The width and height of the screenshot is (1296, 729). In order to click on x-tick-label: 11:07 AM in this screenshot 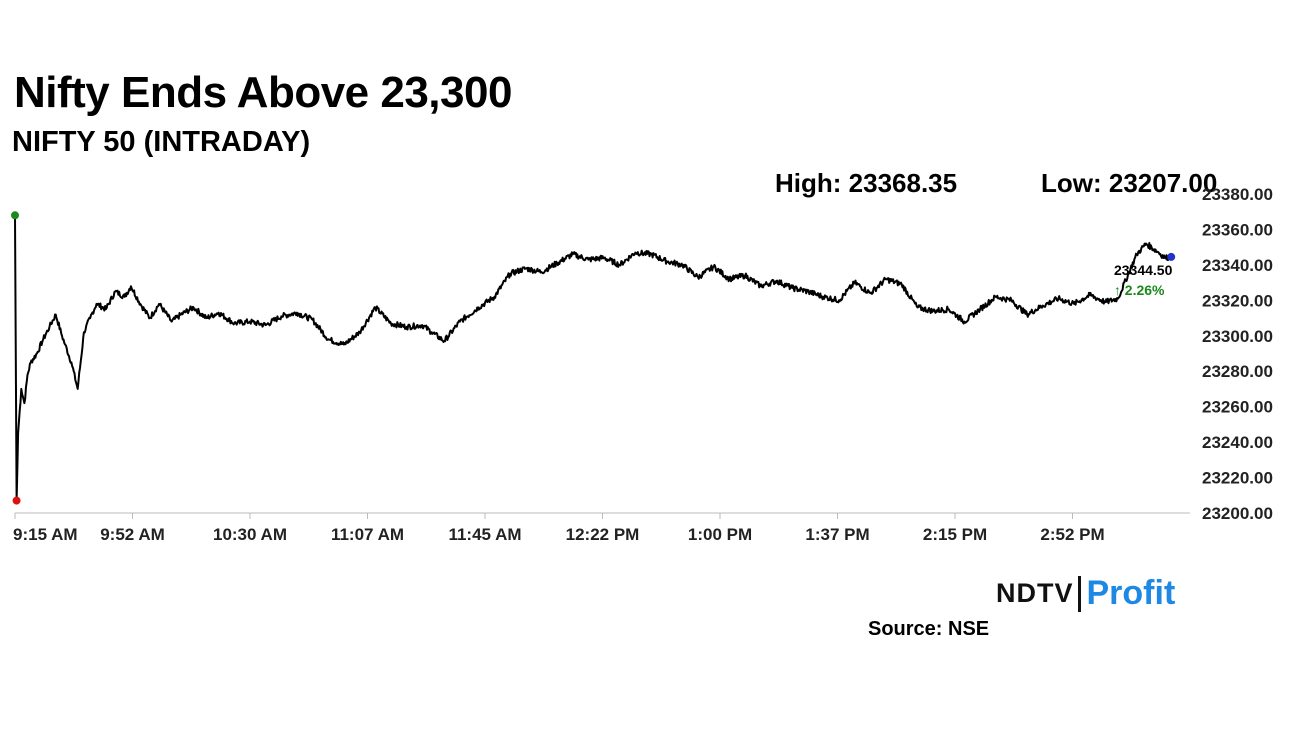, I will do `click(367, 534)`.